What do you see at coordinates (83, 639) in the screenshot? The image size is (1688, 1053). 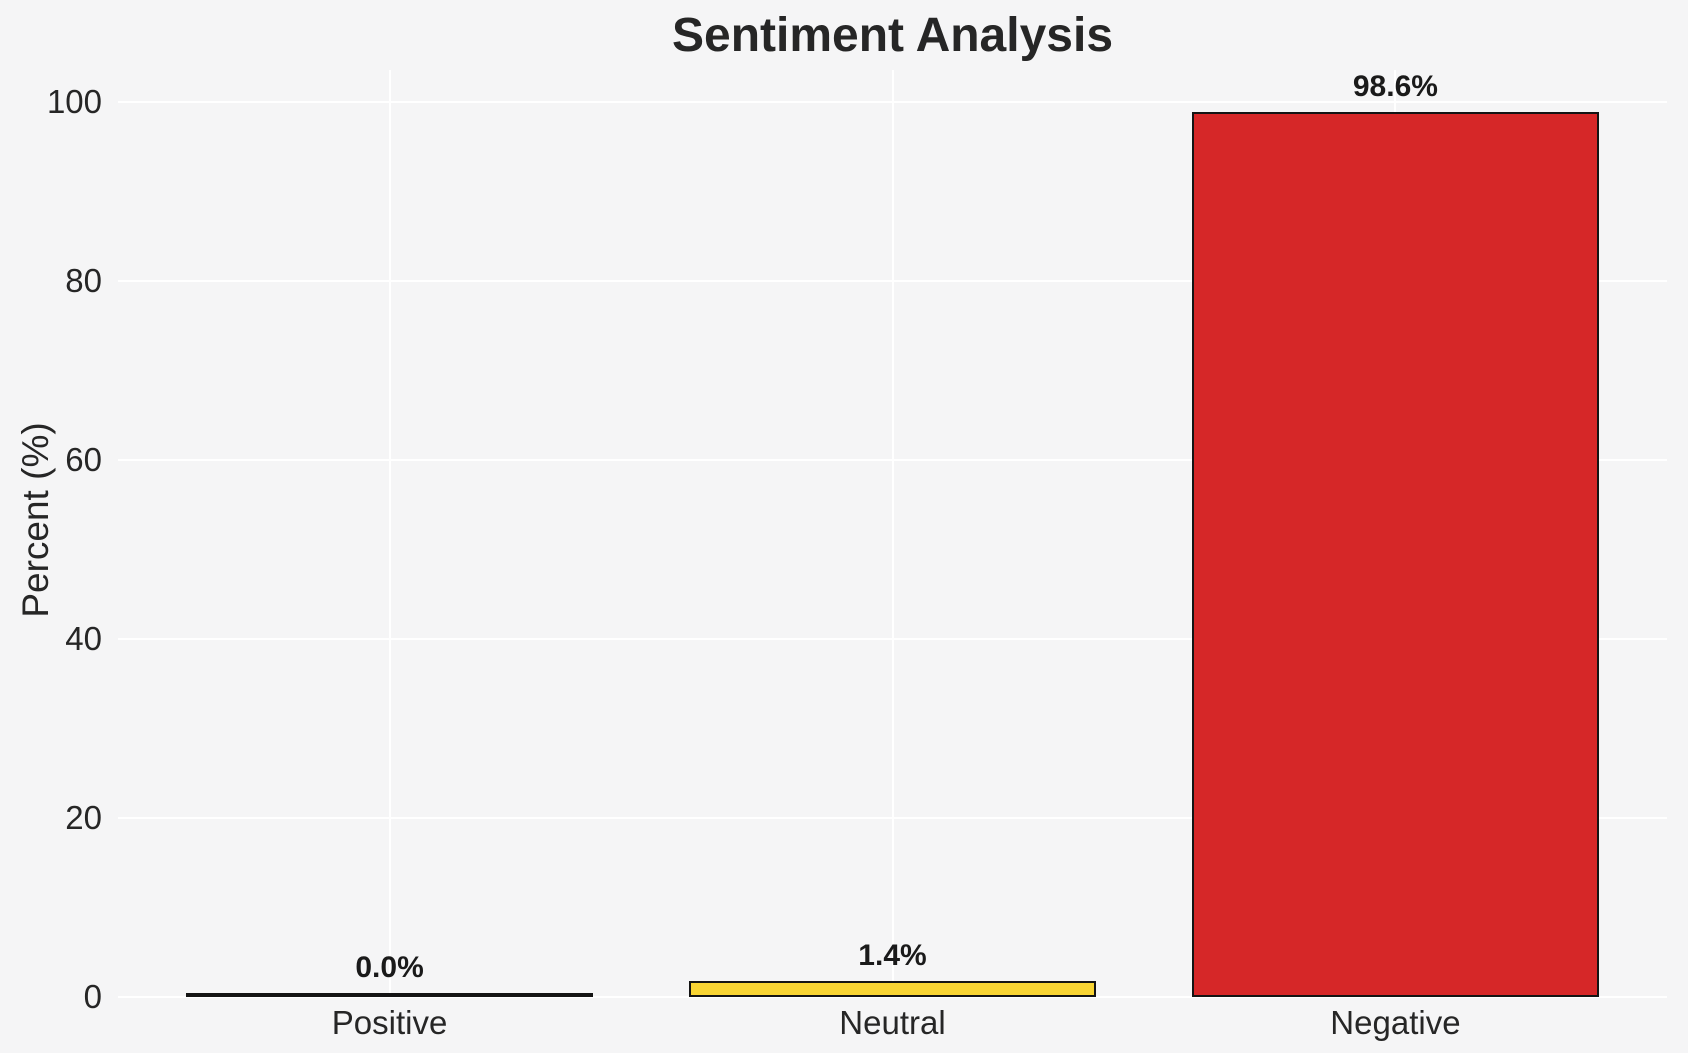 I see `ytick-label-40: 40` at bounding box center [83, 639].